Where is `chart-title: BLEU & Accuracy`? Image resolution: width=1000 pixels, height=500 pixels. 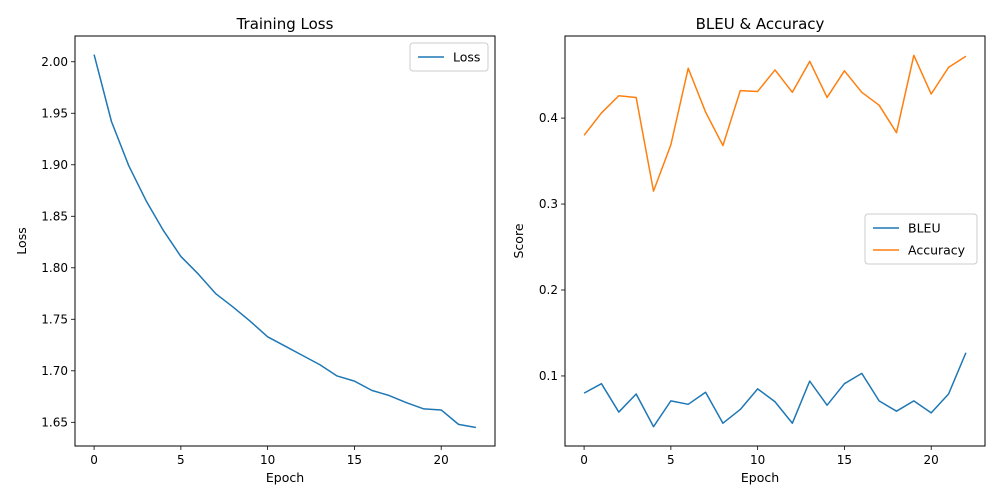
chart-title: BLEU & Accuracy is located at coordinates (760, 24).